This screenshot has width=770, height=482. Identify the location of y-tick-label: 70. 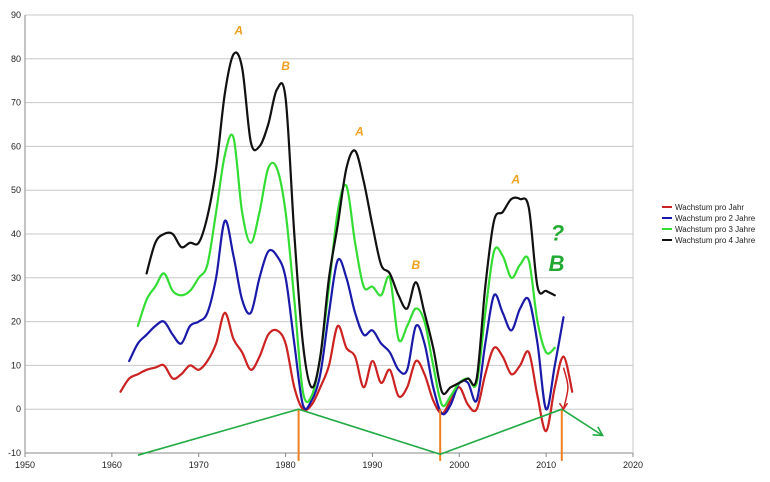
(16, 103).